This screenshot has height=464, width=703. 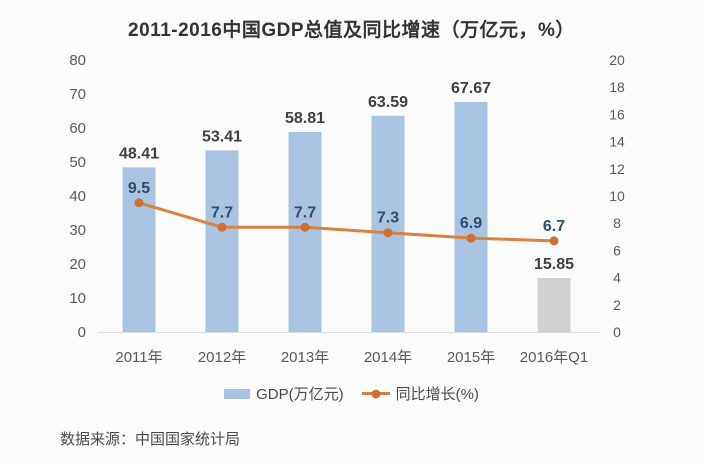 What do you see at coordinates (471, 357) in the screenshot?
I see `x-axis-label: 2015年` at bounding box center [471, 357].